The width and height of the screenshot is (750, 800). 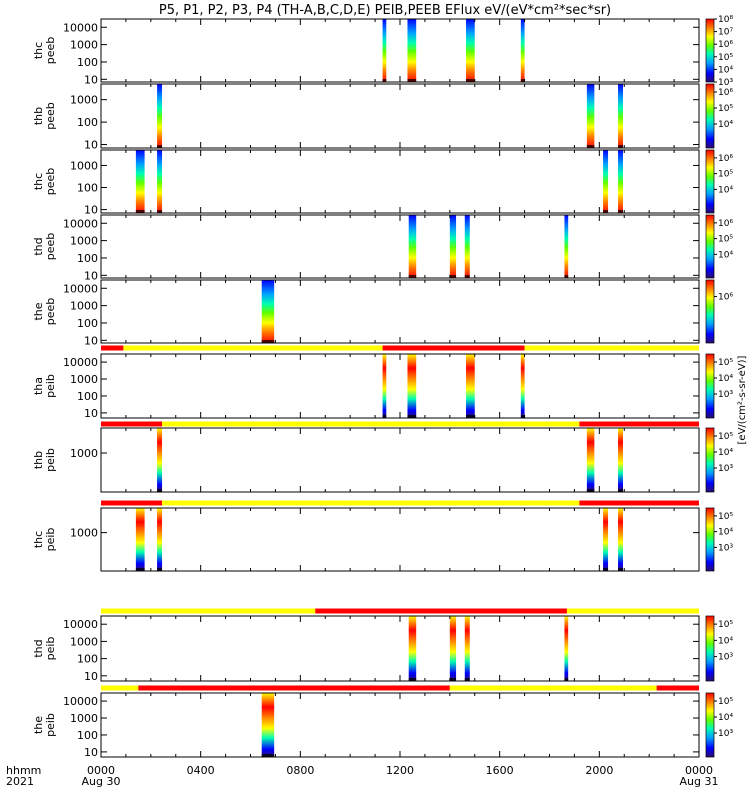 I want to click on x-tick-label: 2000, so click(x=599, y=770).